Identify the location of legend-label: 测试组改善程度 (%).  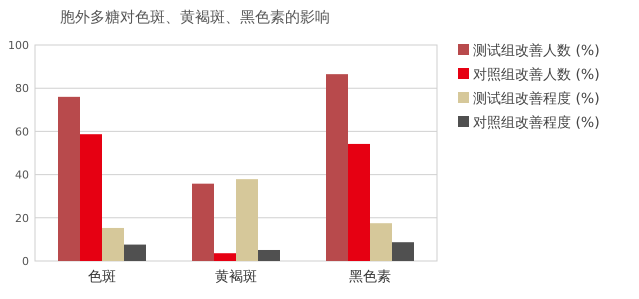
(536, 98).